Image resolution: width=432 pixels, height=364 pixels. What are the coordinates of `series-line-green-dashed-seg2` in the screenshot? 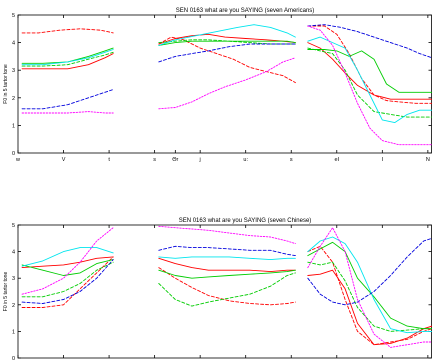 It's located at (227, 289).